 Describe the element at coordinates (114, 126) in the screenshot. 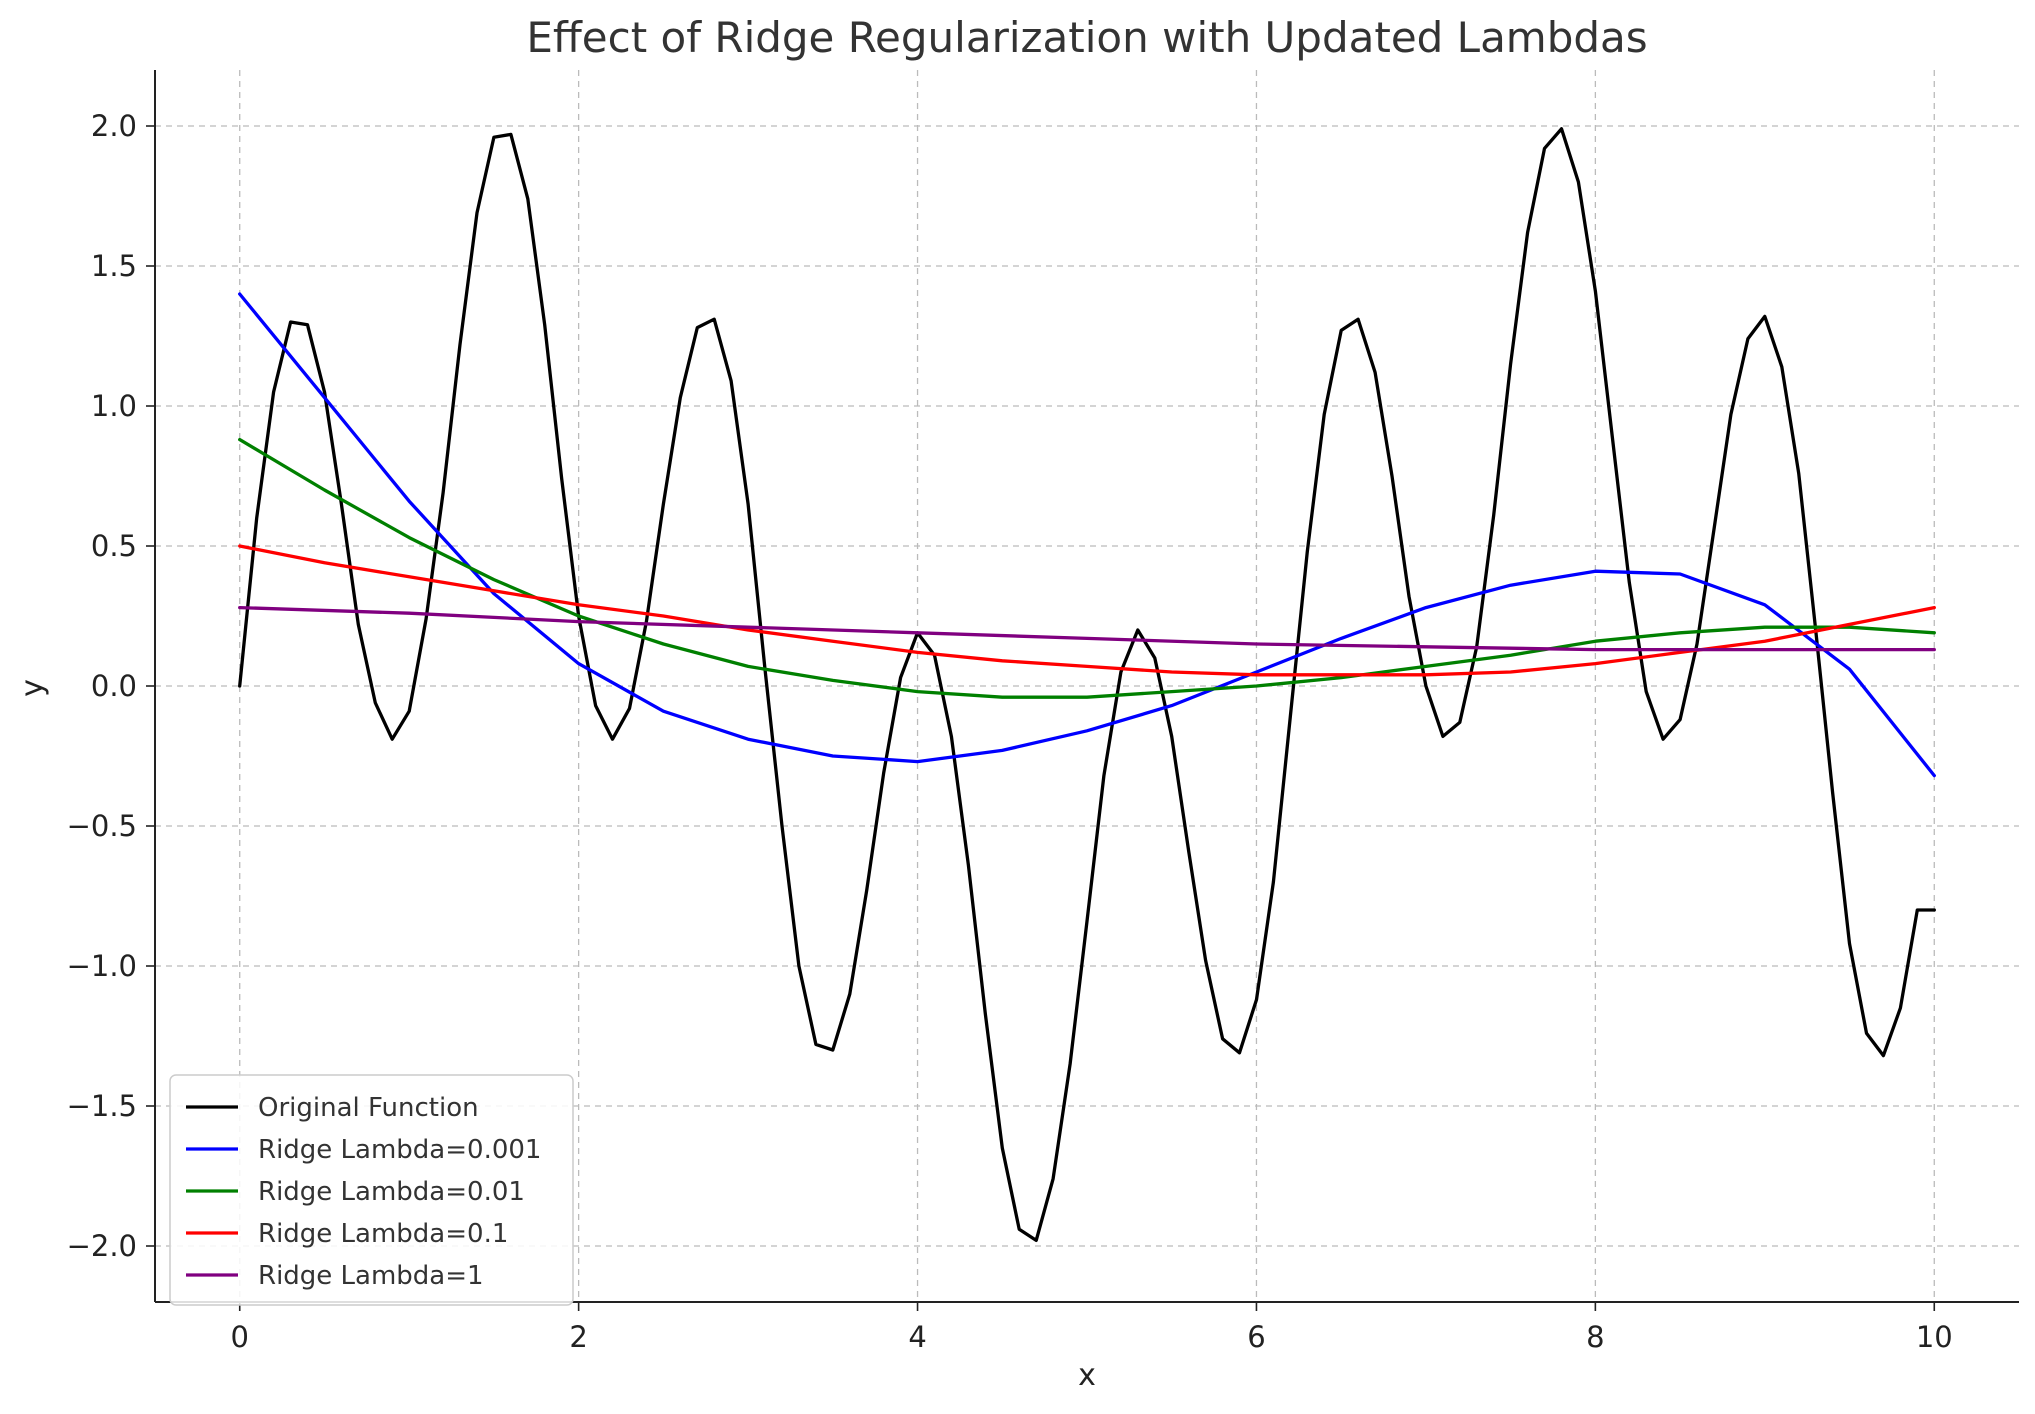

I see `y-tick-label: 2.0` at that location.